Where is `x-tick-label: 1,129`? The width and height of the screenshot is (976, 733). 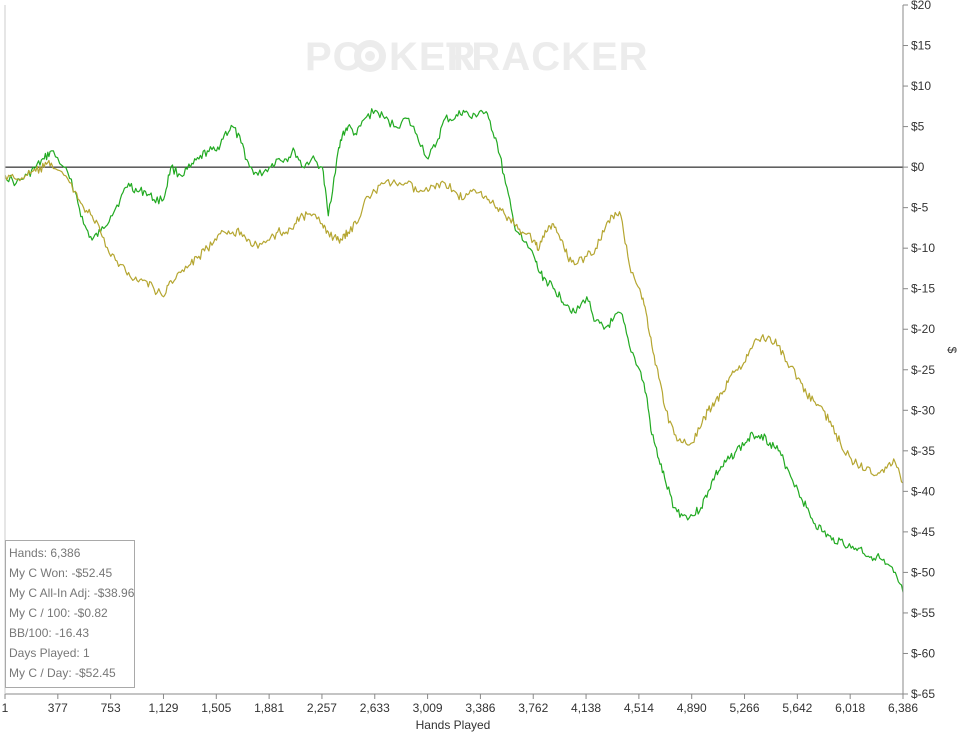 x-tick-label: 1,129 is located at coordinates (163, 708).